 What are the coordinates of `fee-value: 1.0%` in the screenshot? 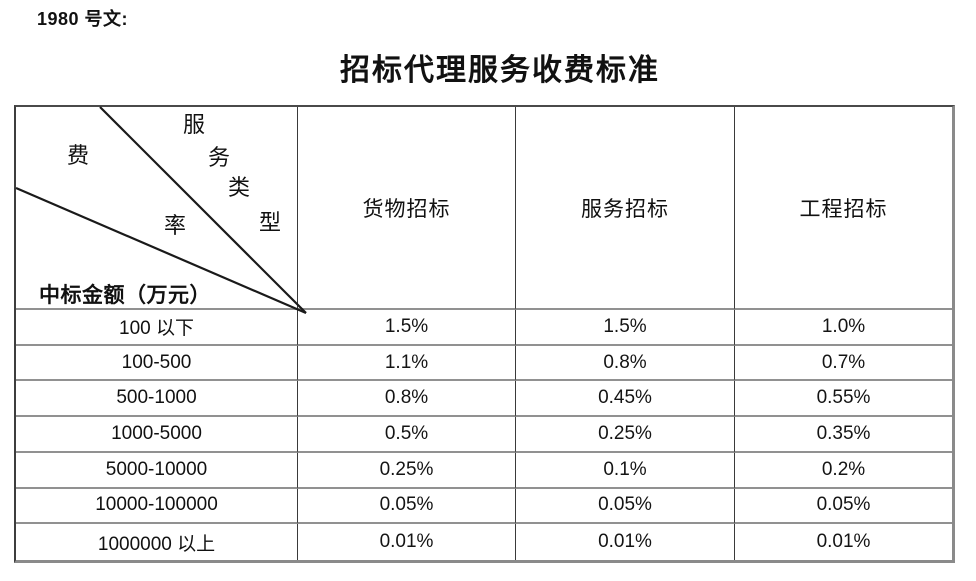 It's located at (843, 326).